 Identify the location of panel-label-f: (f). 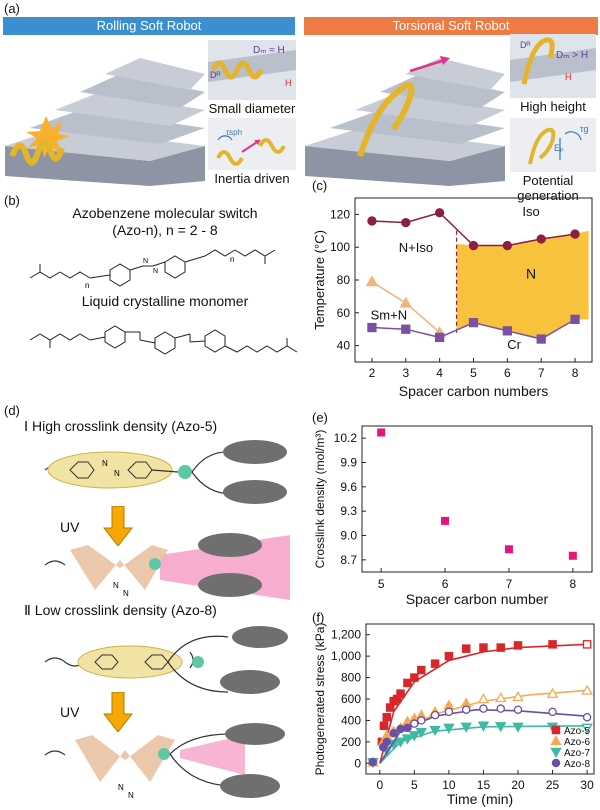
(318, 617).